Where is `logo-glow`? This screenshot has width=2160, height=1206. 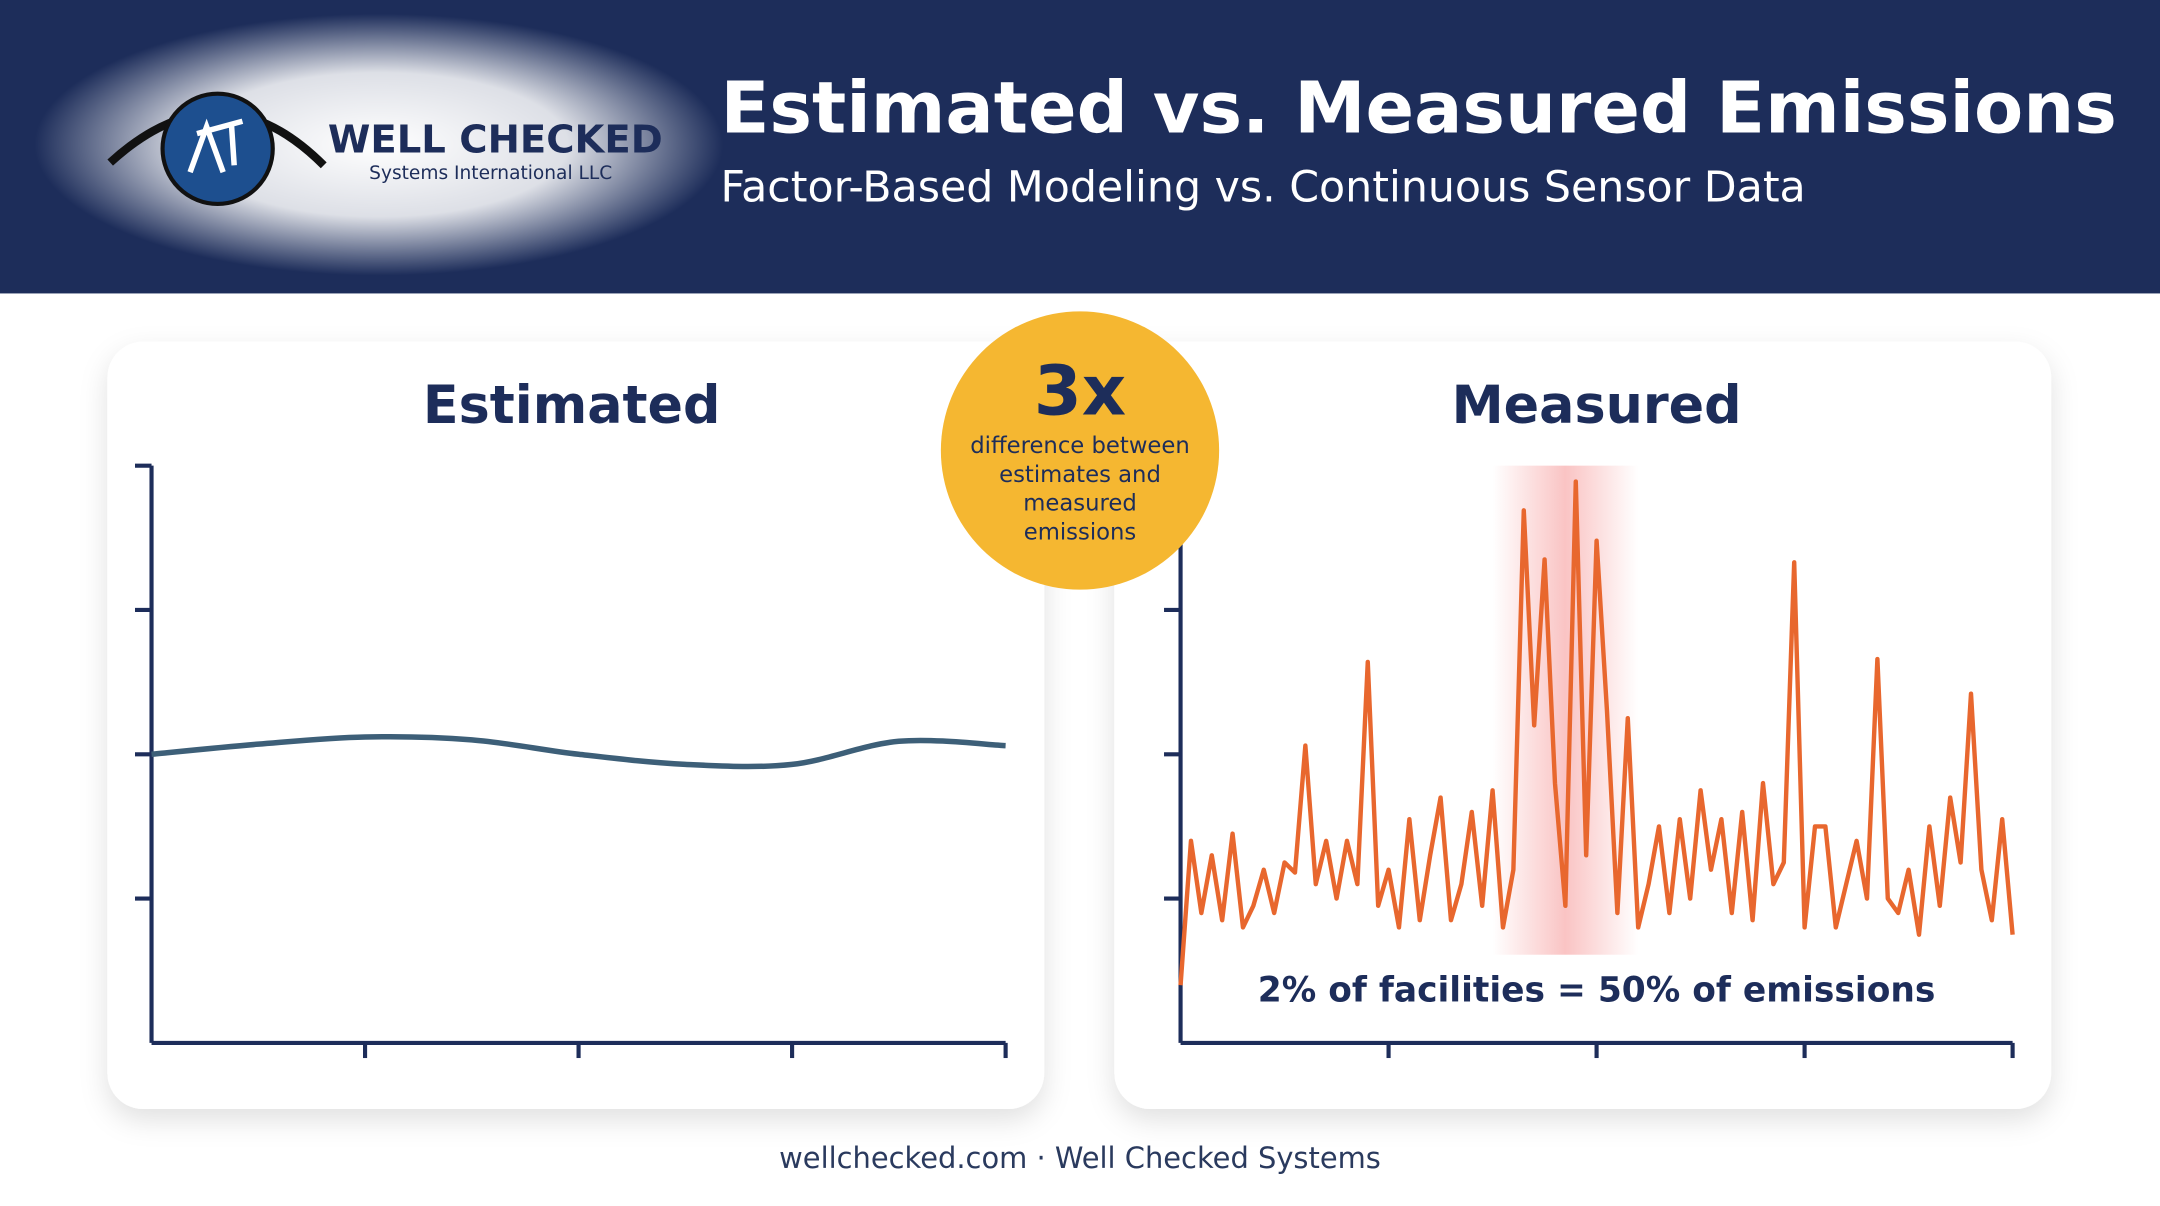
logo-glow is located at coordinates (379, 144).